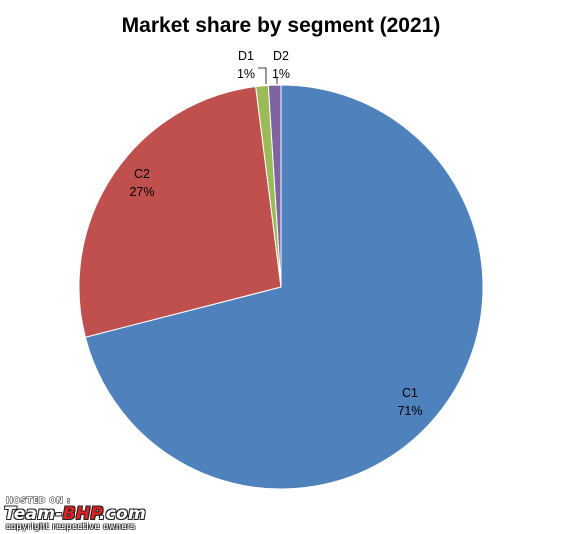 The height and width of the screenshot is (534, 563). Describe the element at coordinates (142, 174) in the screenshot. I see `slice-label-c2: C2` at that location.